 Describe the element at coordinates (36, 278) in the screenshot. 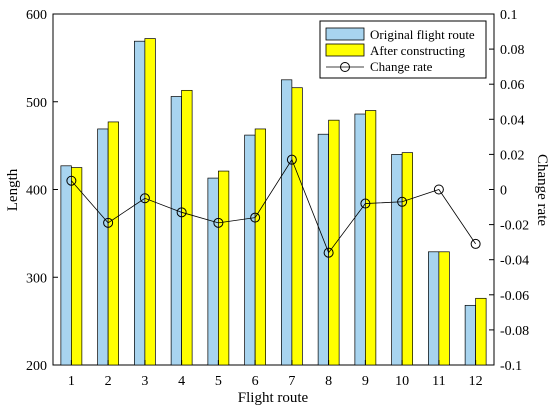

I see `y-tick-label-300: 300` at that location.